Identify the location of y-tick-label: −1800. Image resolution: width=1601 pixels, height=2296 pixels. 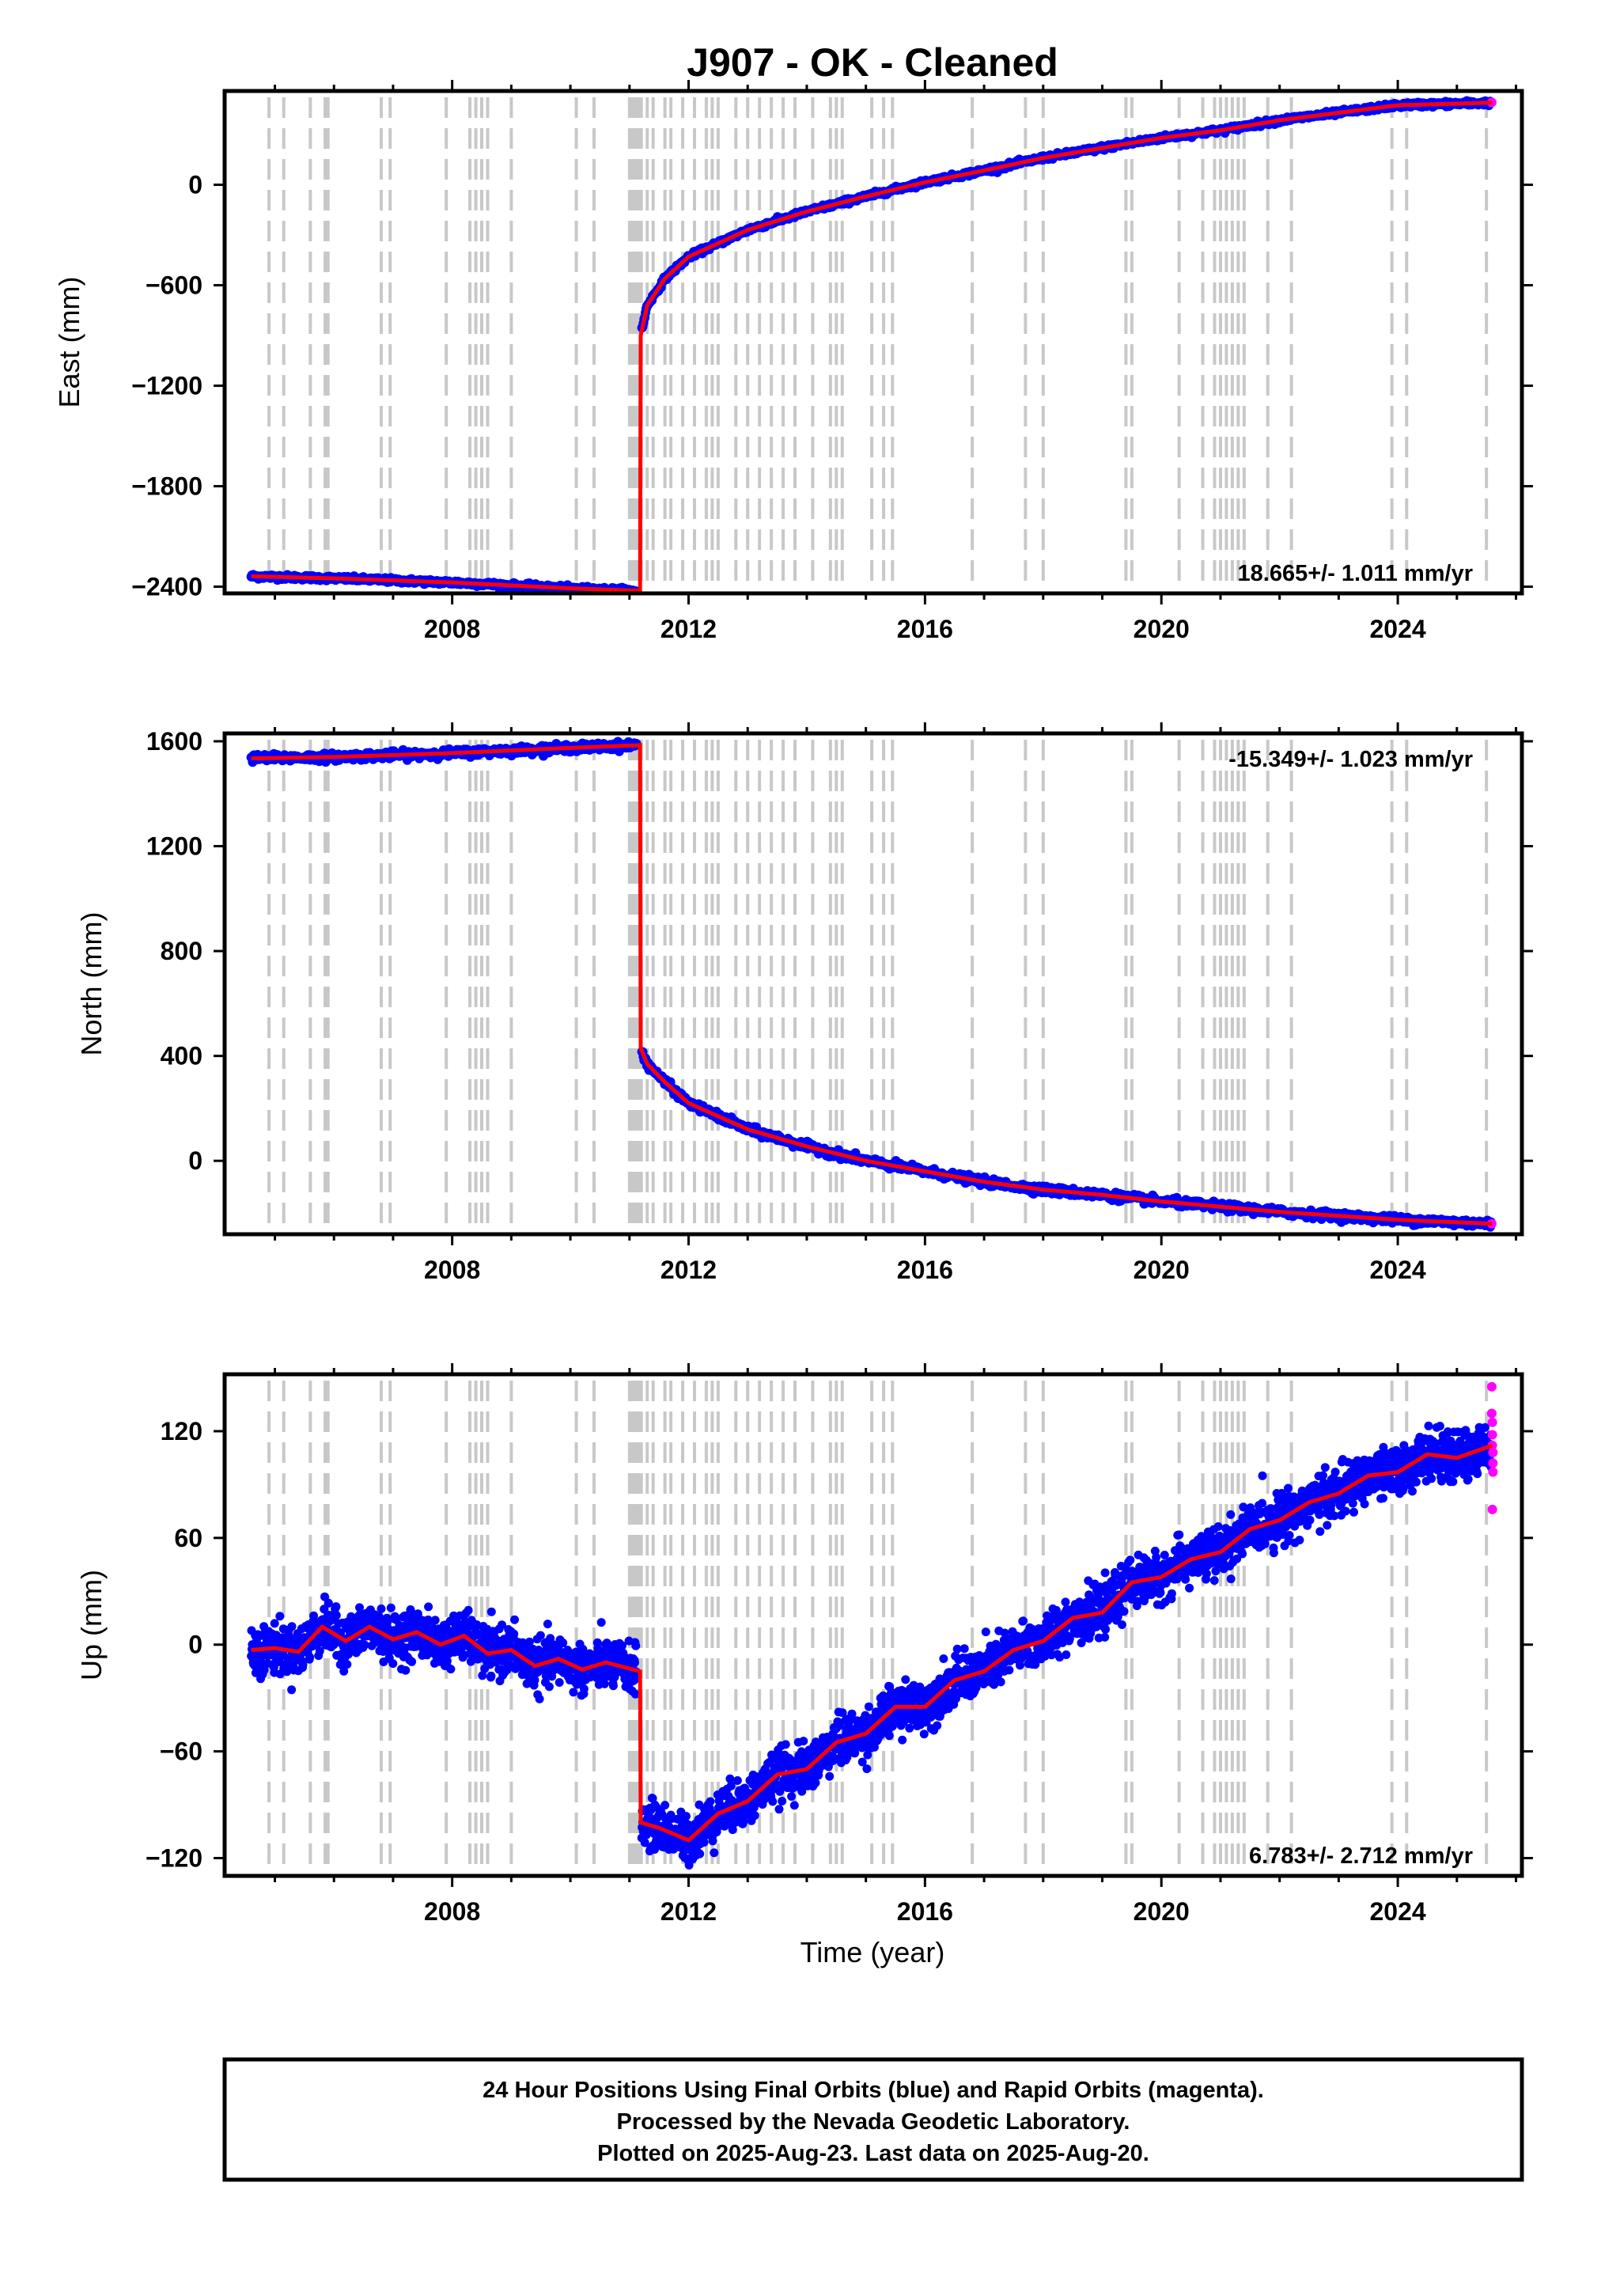
(166, 487).